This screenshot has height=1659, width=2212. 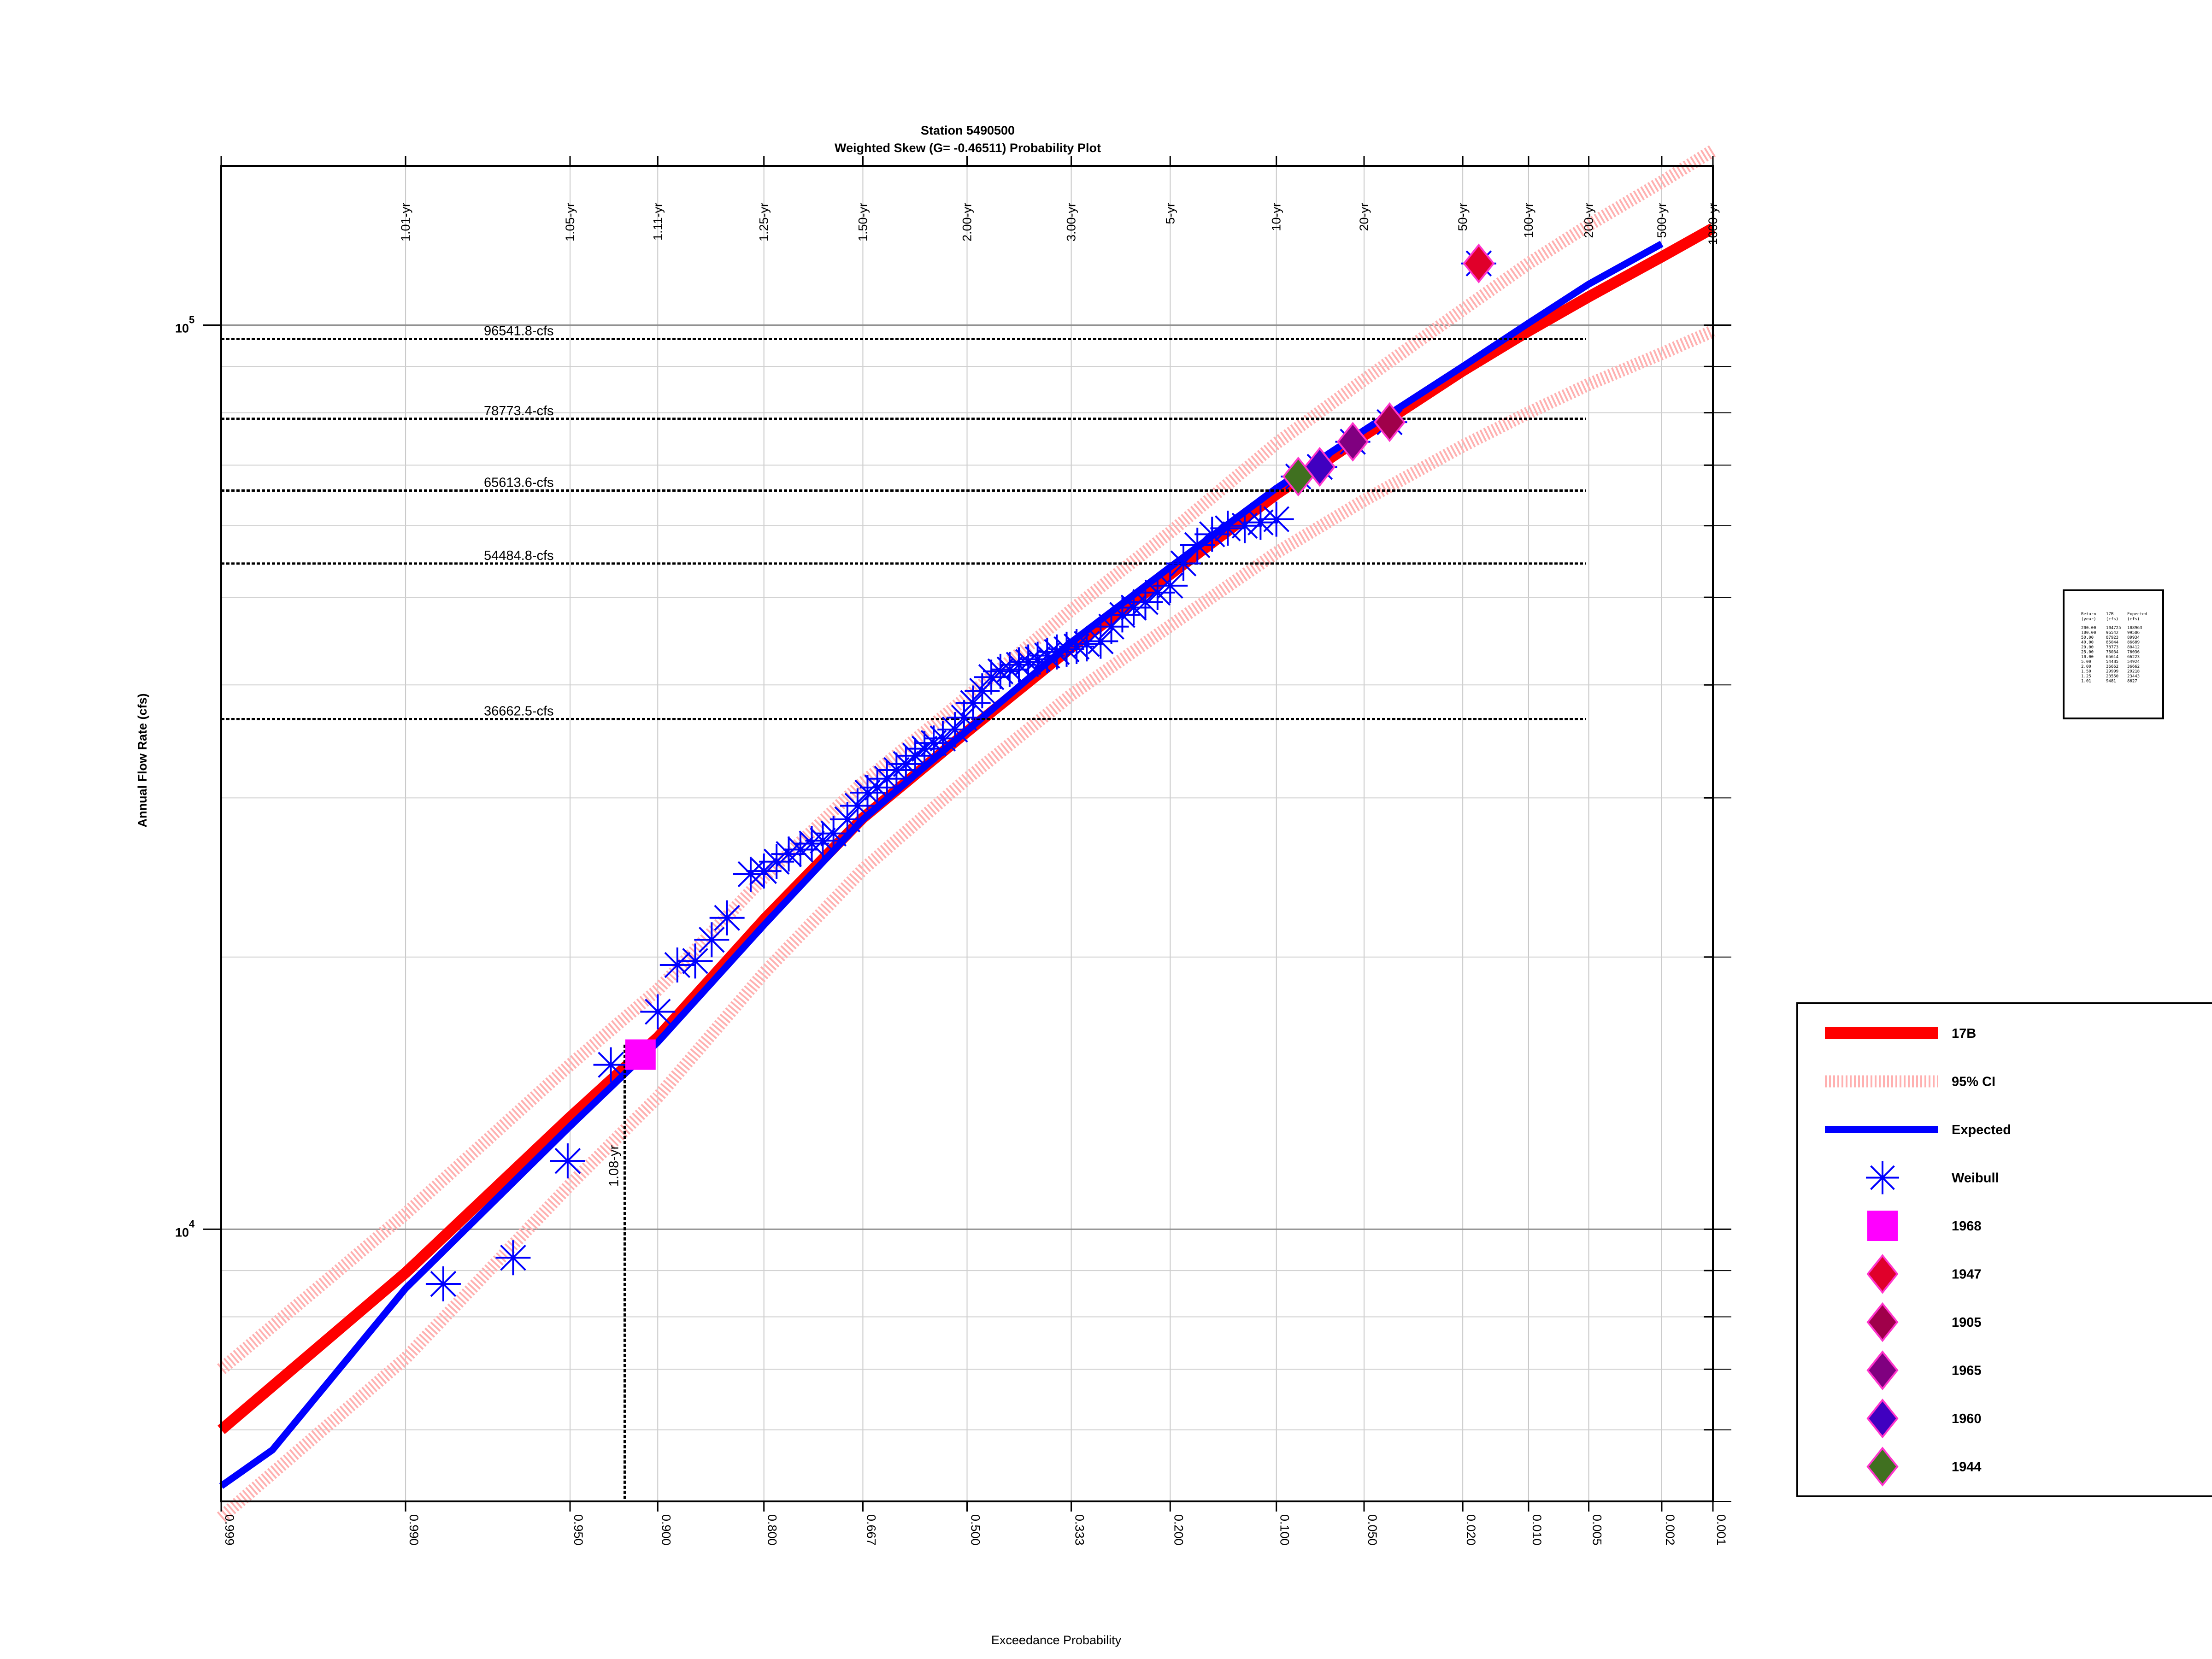 What do you see at coordinates (2112, 676) in the screenshot?
I see `table-cell: 23550` at bounding box center [2112, 676].